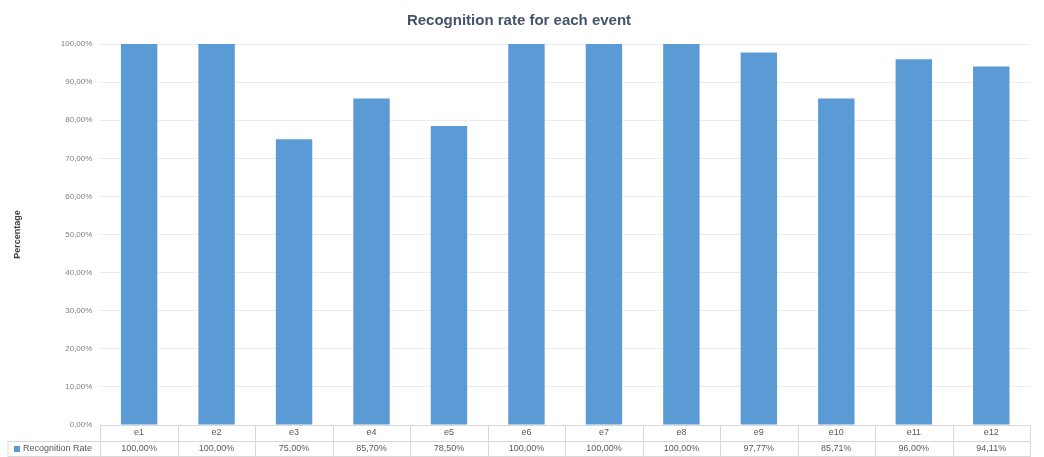  Describe the element at coordinates (836, 432) in the screenshot. I see `x-tick-label: e10` at that location.